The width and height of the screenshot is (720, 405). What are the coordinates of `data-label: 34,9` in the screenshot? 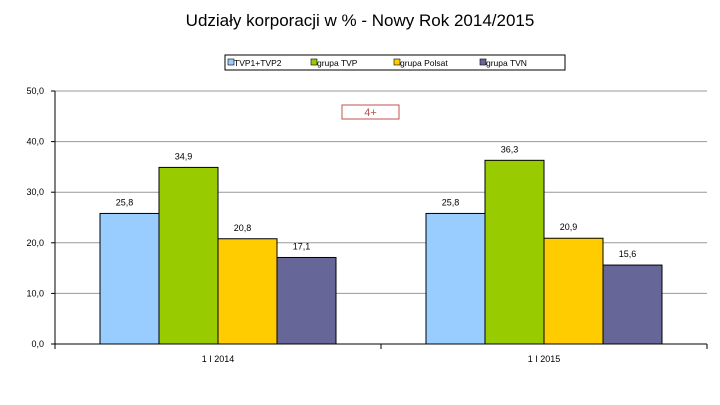 It's located at (184, 156).